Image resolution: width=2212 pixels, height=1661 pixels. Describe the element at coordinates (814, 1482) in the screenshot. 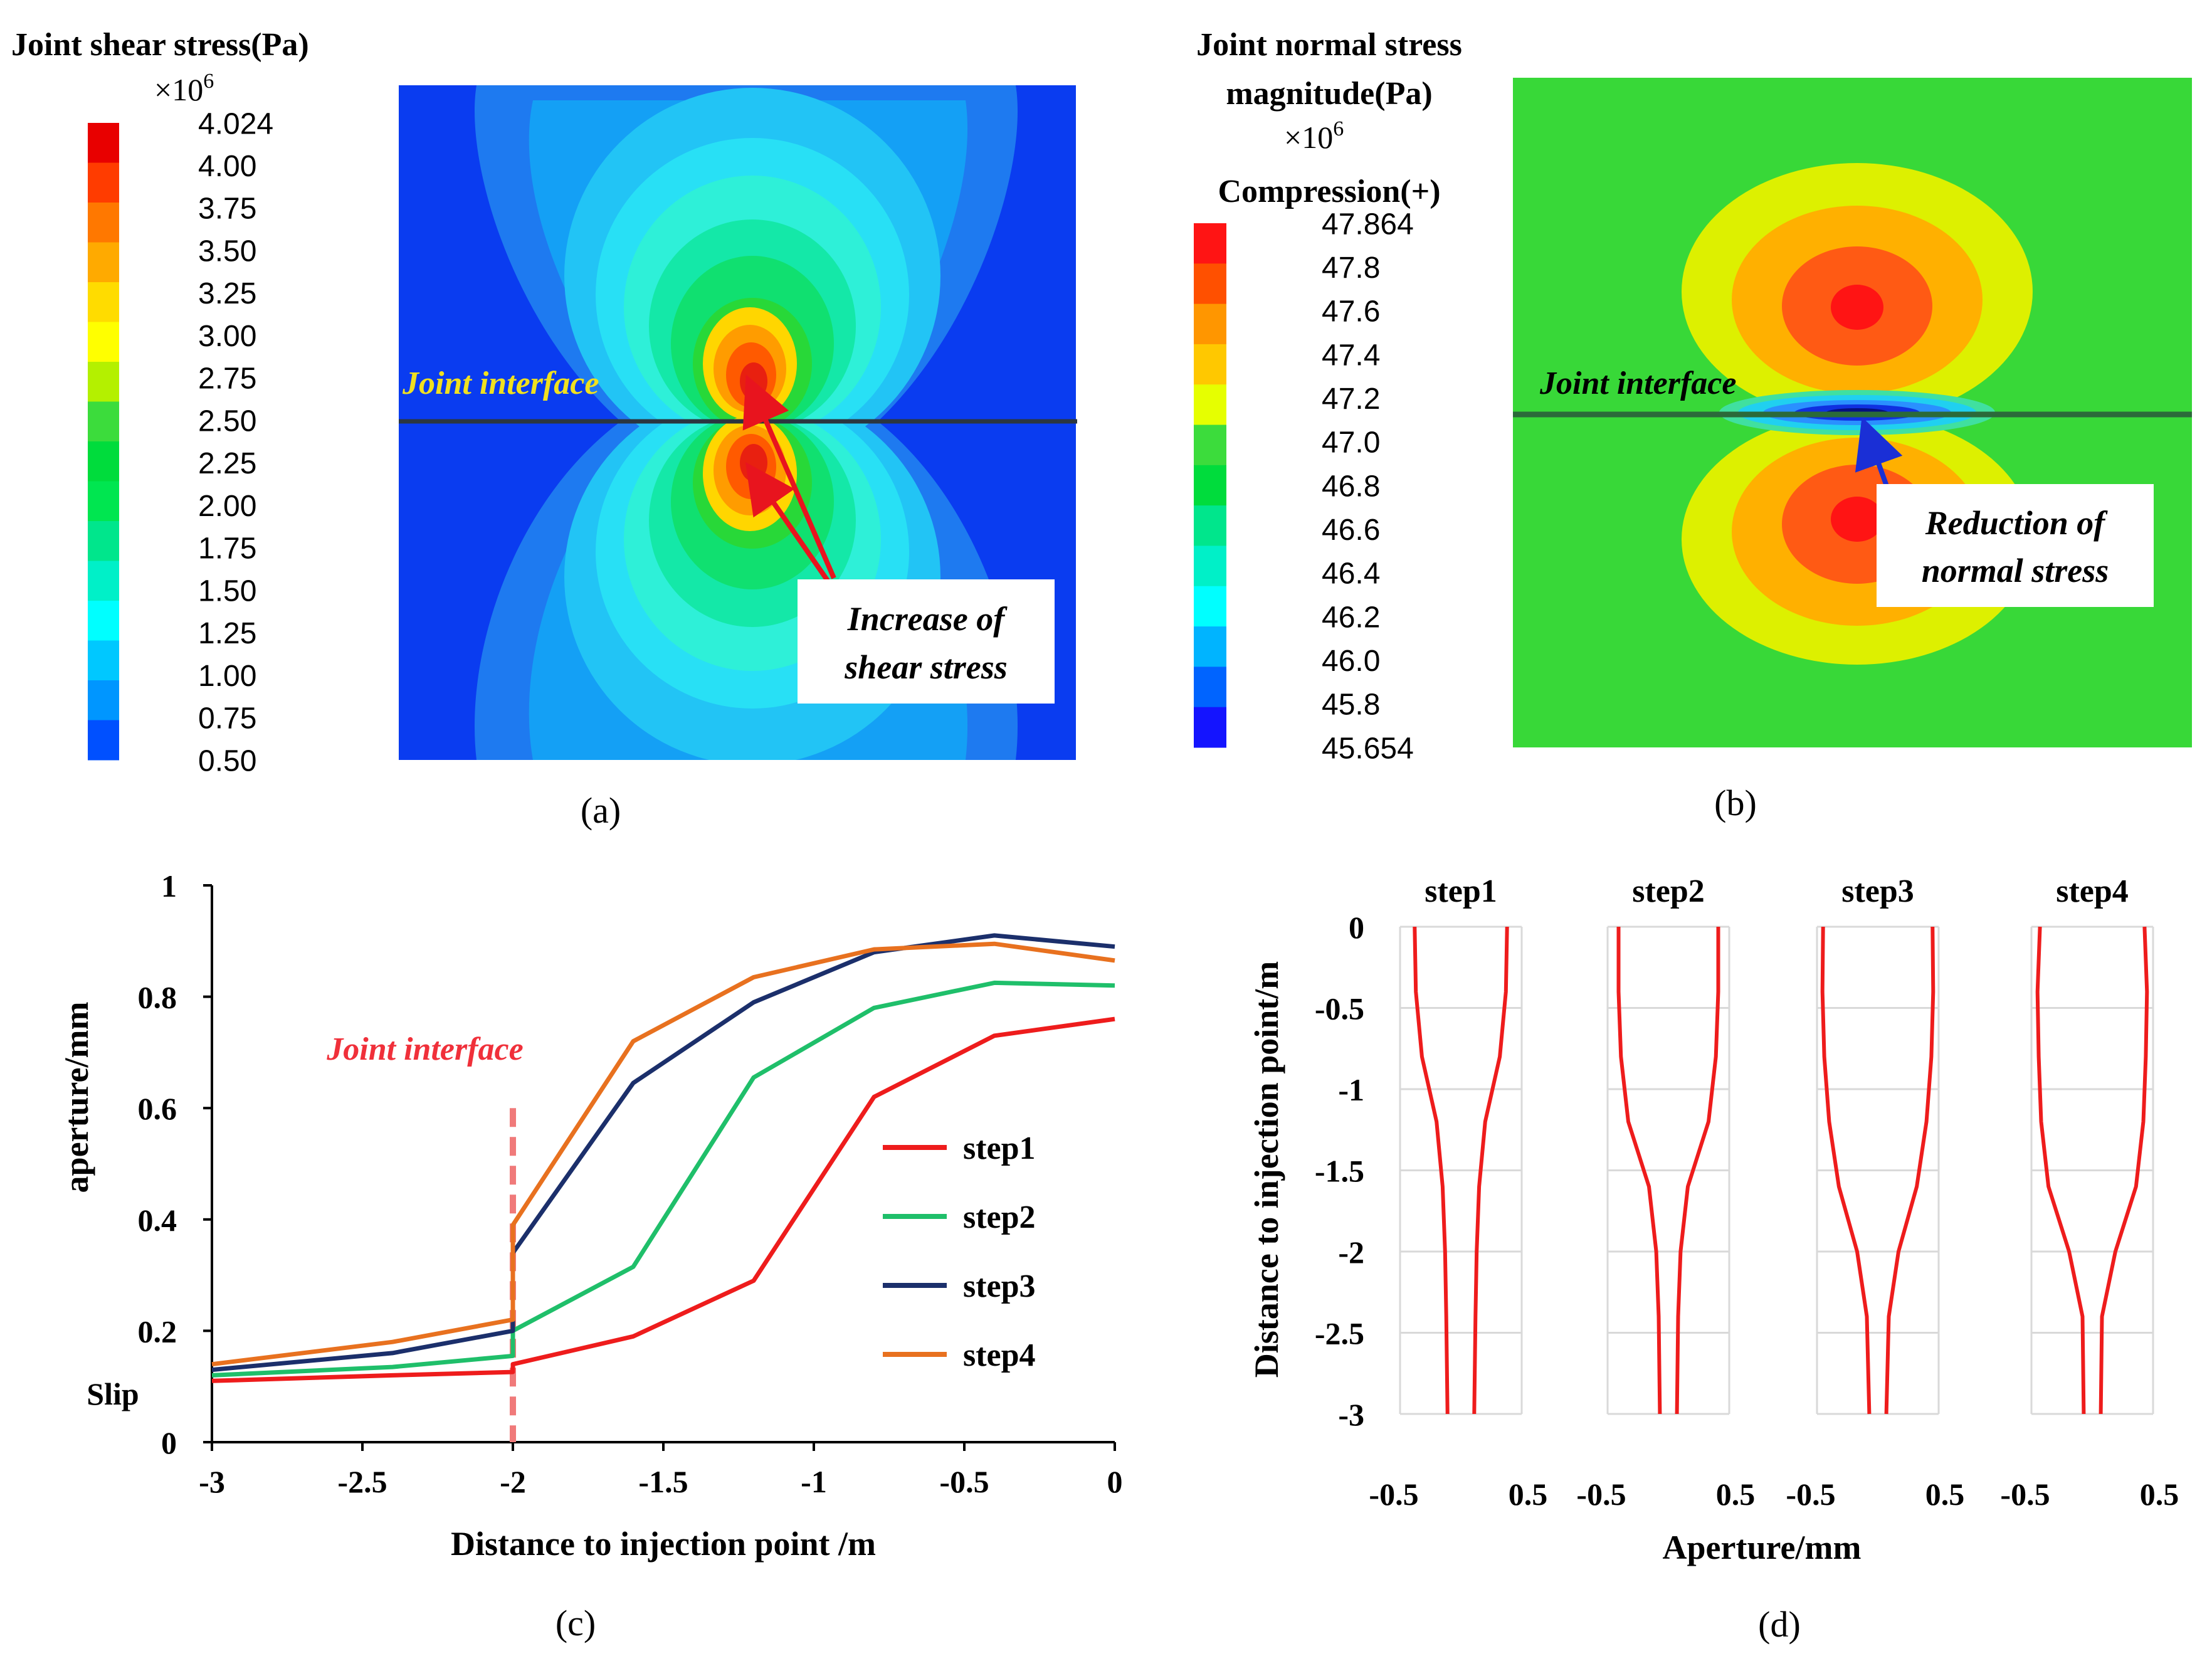

I see `chart-c-xtick-label: -1` at that location.